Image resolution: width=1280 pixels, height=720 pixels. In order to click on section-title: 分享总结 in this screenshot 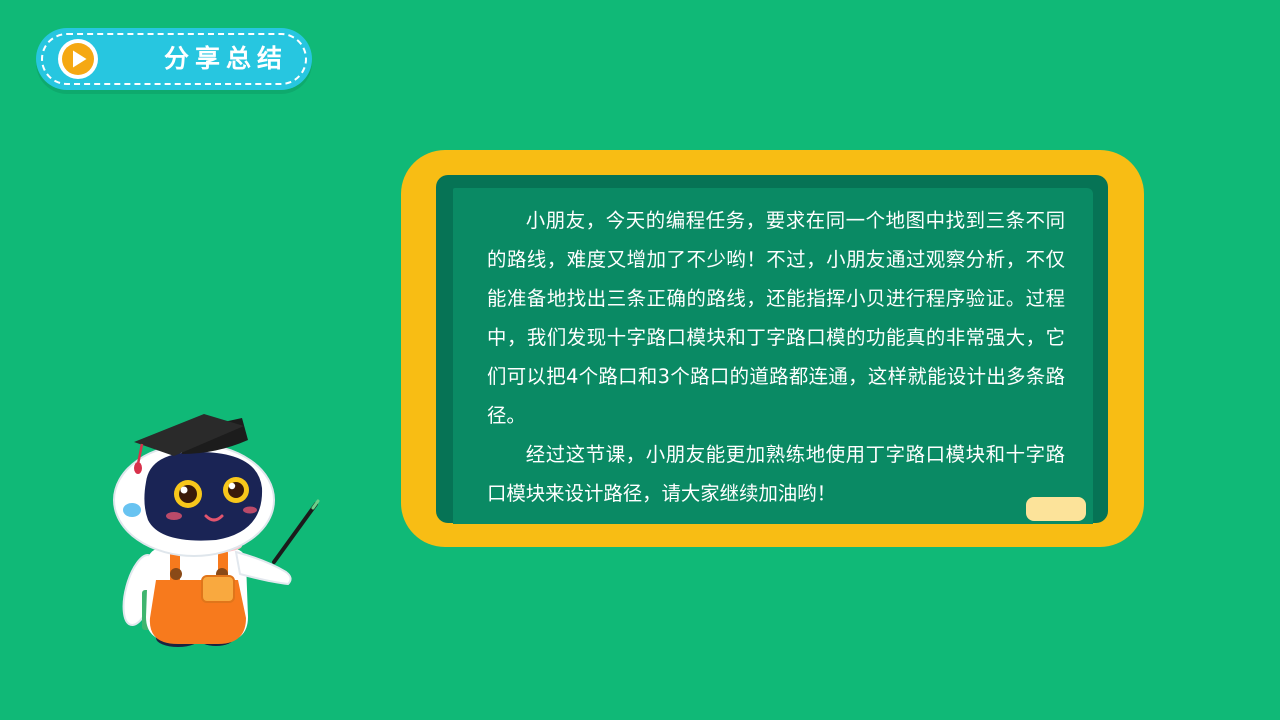, I will do `click(226, 58)`.